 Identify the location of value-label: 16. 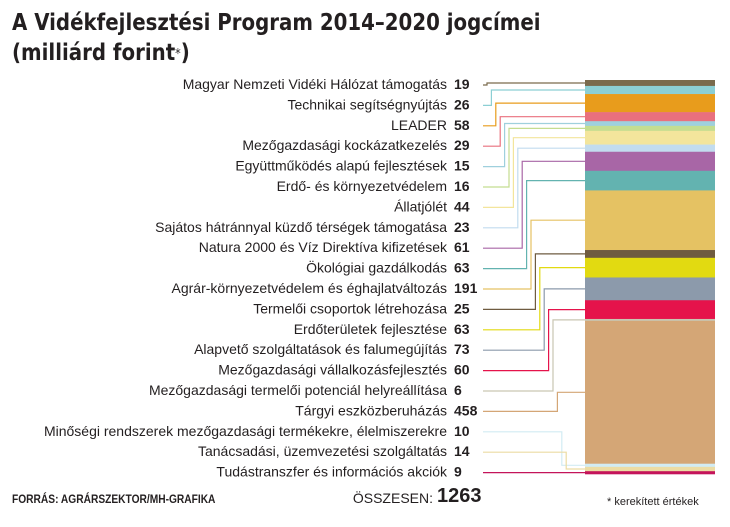
(462, 186).